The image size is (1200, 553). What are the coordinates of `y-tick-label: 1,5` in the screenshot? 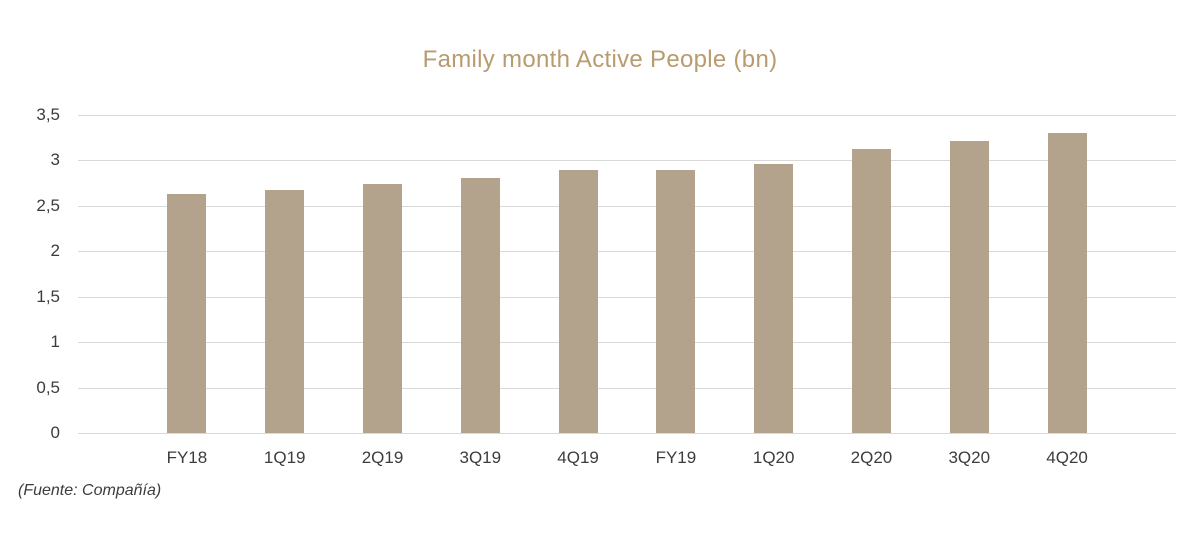 It's located at (48, 296).